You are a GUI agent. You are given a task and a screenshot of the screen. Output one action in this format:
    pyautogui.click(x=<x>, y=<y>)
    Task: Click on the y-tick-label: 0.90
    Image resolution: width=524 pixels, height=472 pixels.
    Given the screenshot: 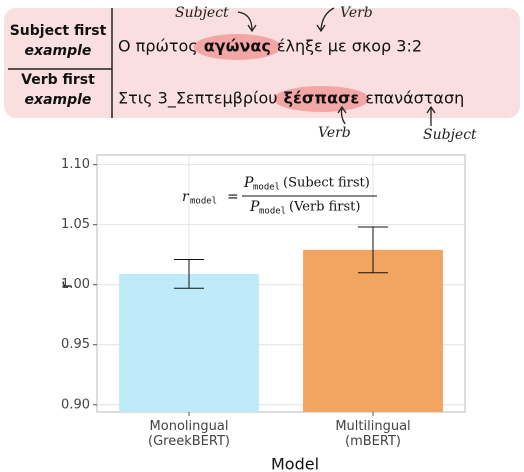 What is the action you would take?
    pyautogui.click(x=75, y=404)
    